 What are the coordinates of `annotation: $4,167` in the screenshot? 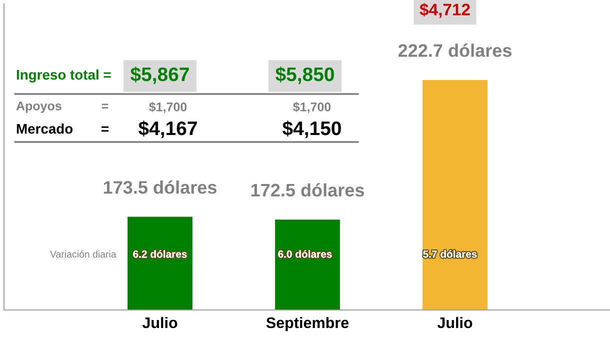 It's located at (167, 129).